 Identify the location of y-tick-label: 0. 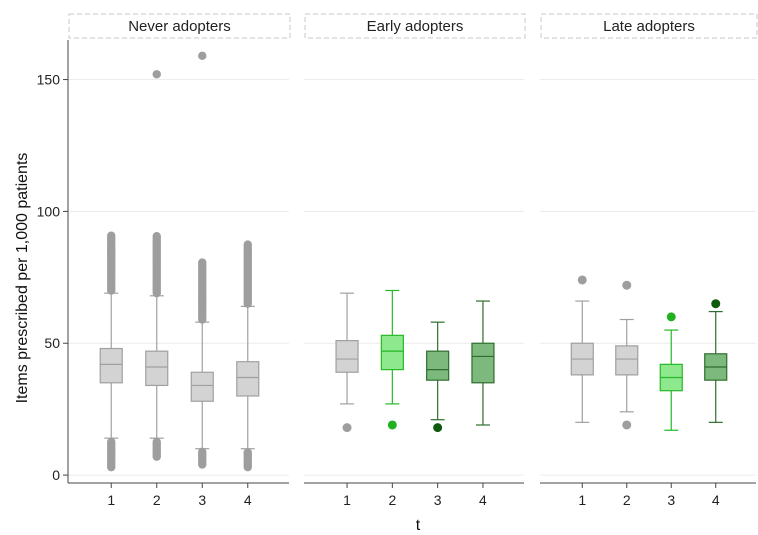
(56, 475).